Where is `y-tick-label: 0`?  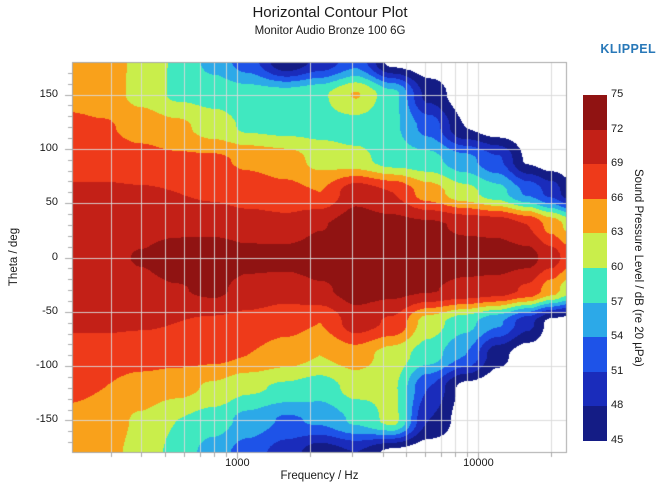 y-tick-label: 0 is located at coordinates (54, 256).